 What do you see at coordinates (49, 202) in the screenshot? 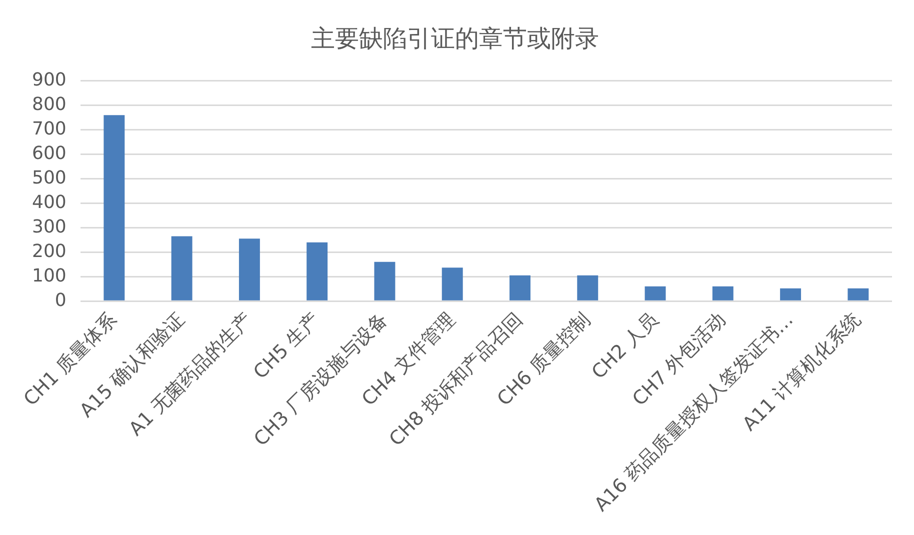
I see `y-tick-label: 400` at bounding box center [49, 202].